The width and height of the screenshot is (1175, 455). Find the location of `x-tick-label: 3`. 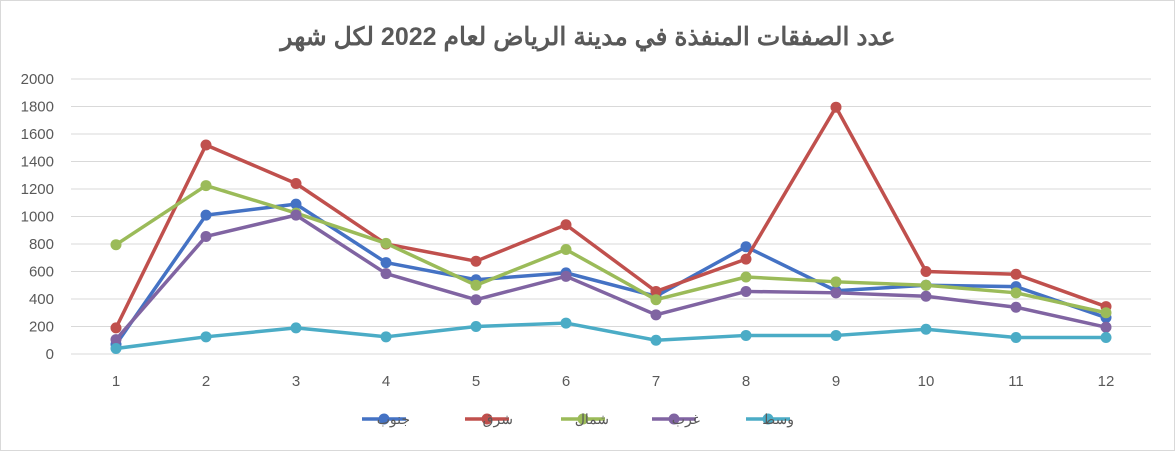

x-tick-label: 3 is located at coordinates (296, 381).